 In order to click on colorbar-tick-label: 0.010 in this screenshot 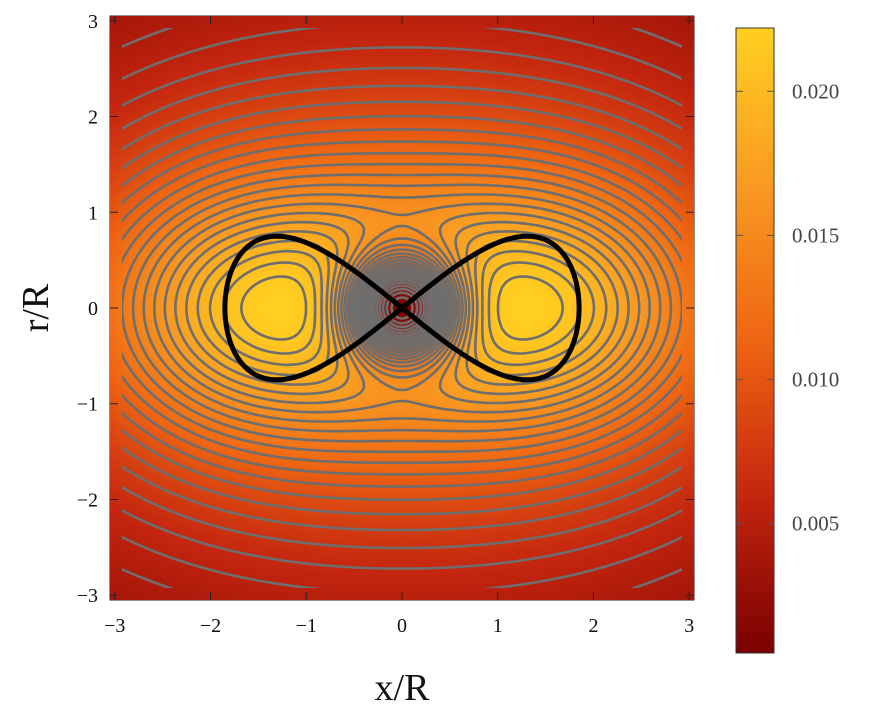, I will do `click(815, 379)`.